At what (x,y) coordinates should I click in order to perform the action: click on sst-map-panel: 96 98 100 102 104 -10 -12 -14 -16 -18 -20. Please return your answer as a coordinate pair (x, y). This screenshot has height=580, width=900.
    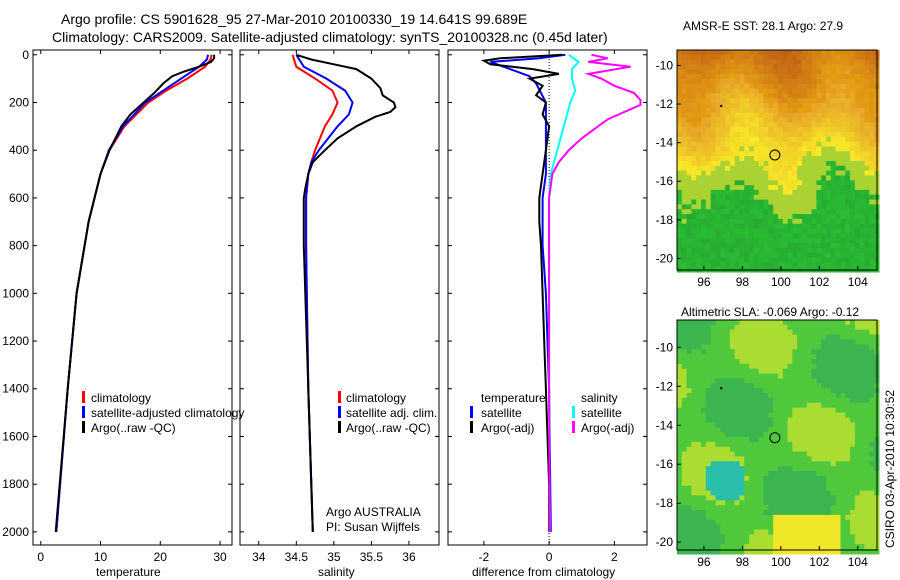
    Looking at the image, I should click on (768, 169).